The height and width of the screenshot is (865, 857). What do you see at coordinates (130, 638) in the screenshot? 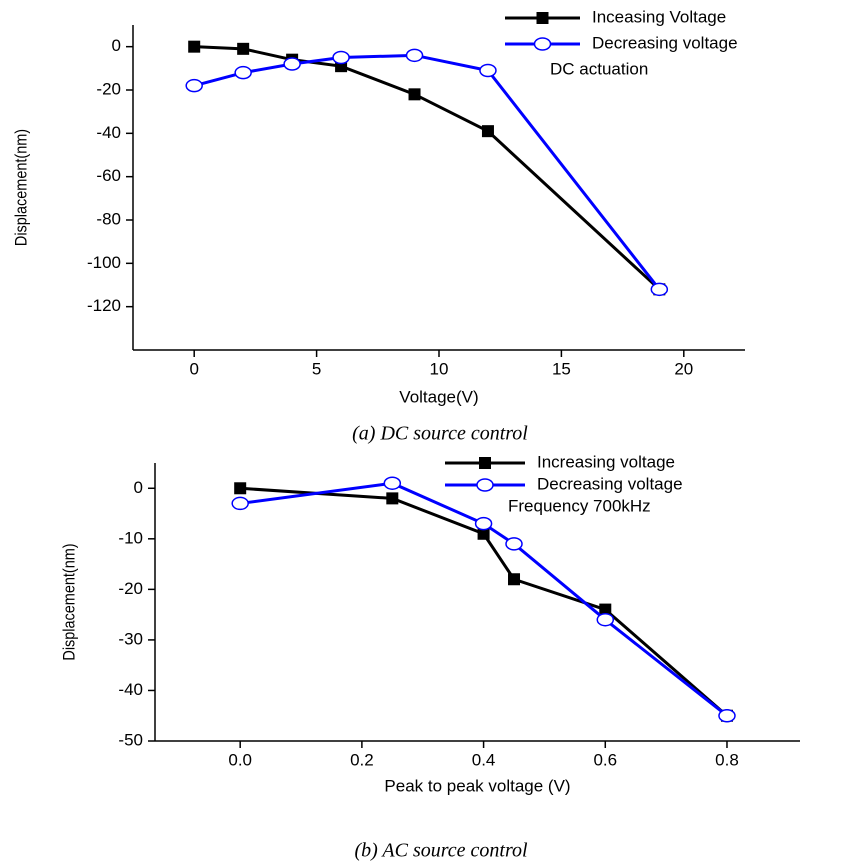
I see `y-tick-label: -30` at bounding box center [130, 638].